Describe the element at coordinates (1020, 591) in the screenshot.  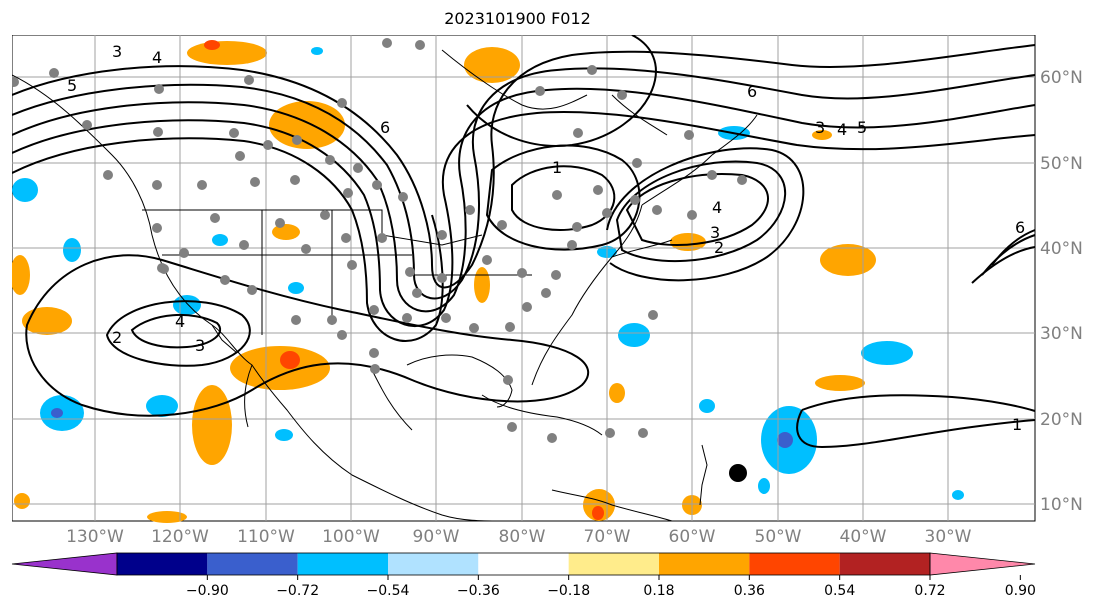
I see `colorbar-tick-label: 0.90` at that location.